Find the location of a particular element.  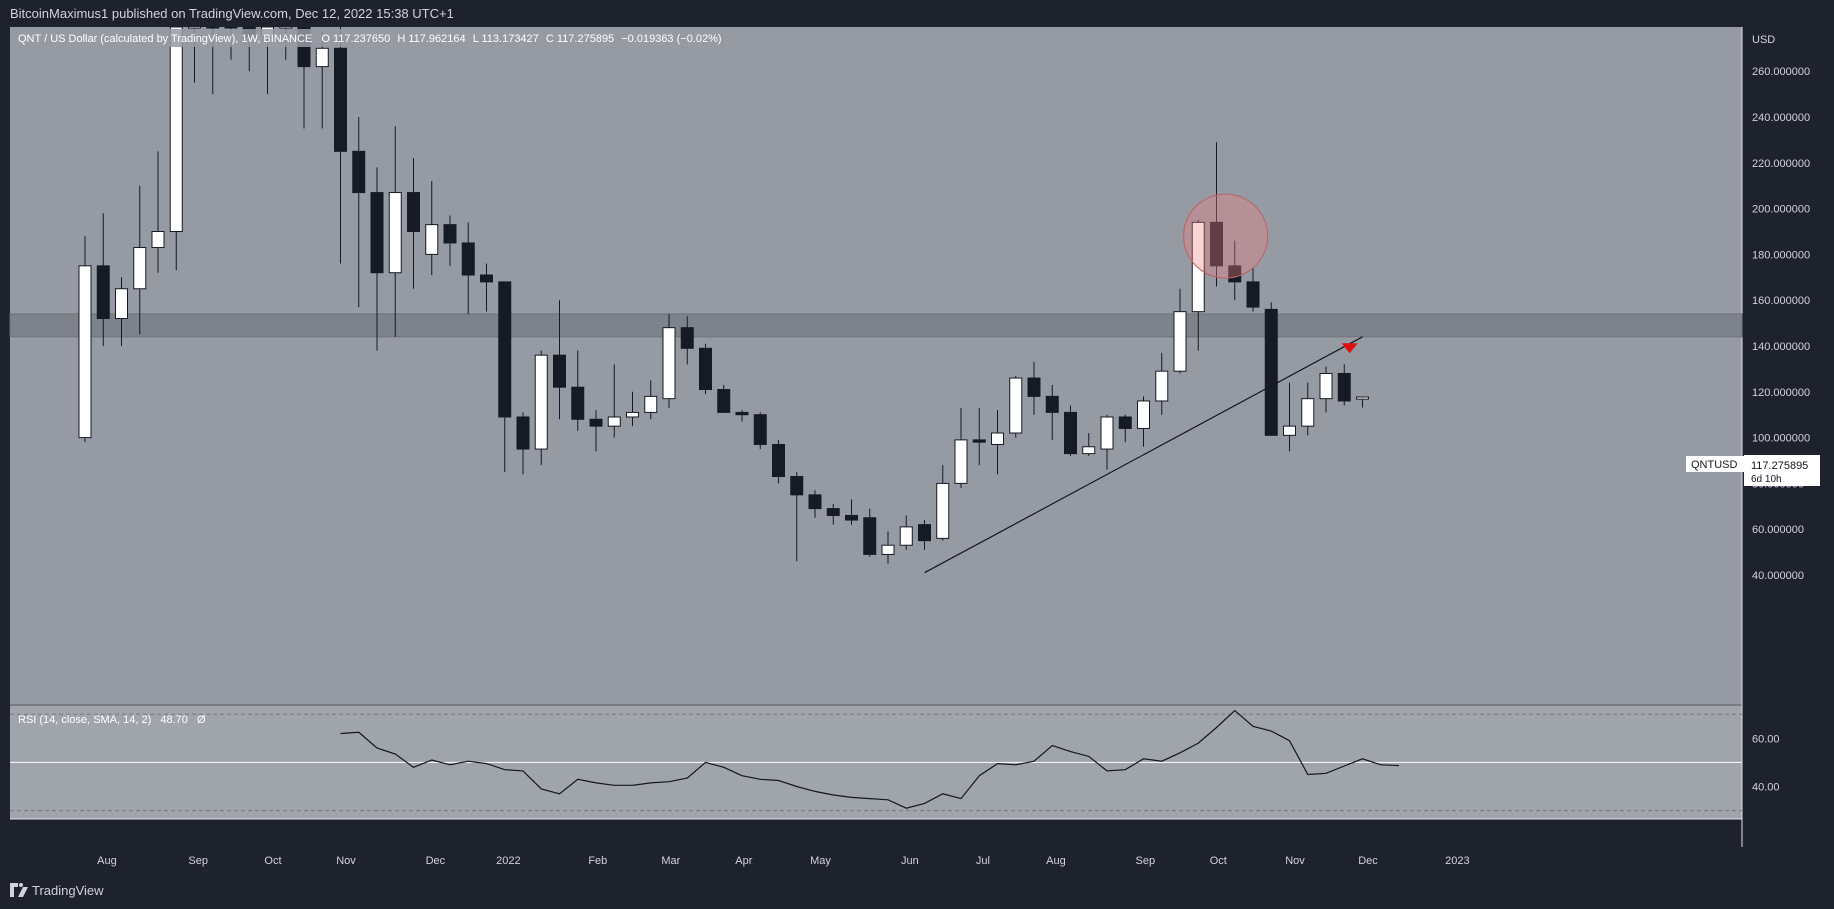

time-tick-label: Feb is located at coordinates (597, 861).